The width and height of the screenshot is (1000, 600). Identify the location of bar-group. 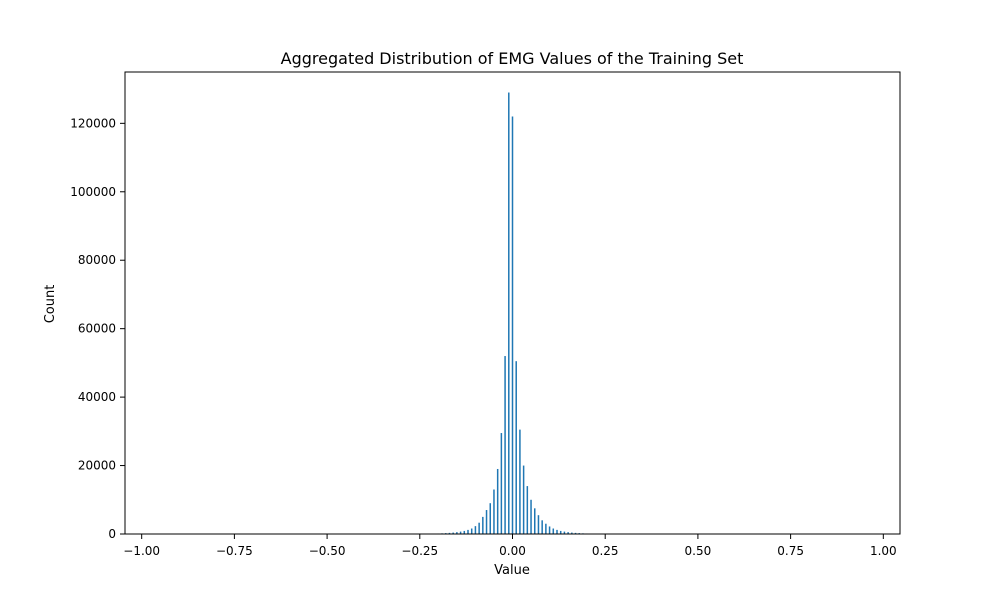
(512, 313).